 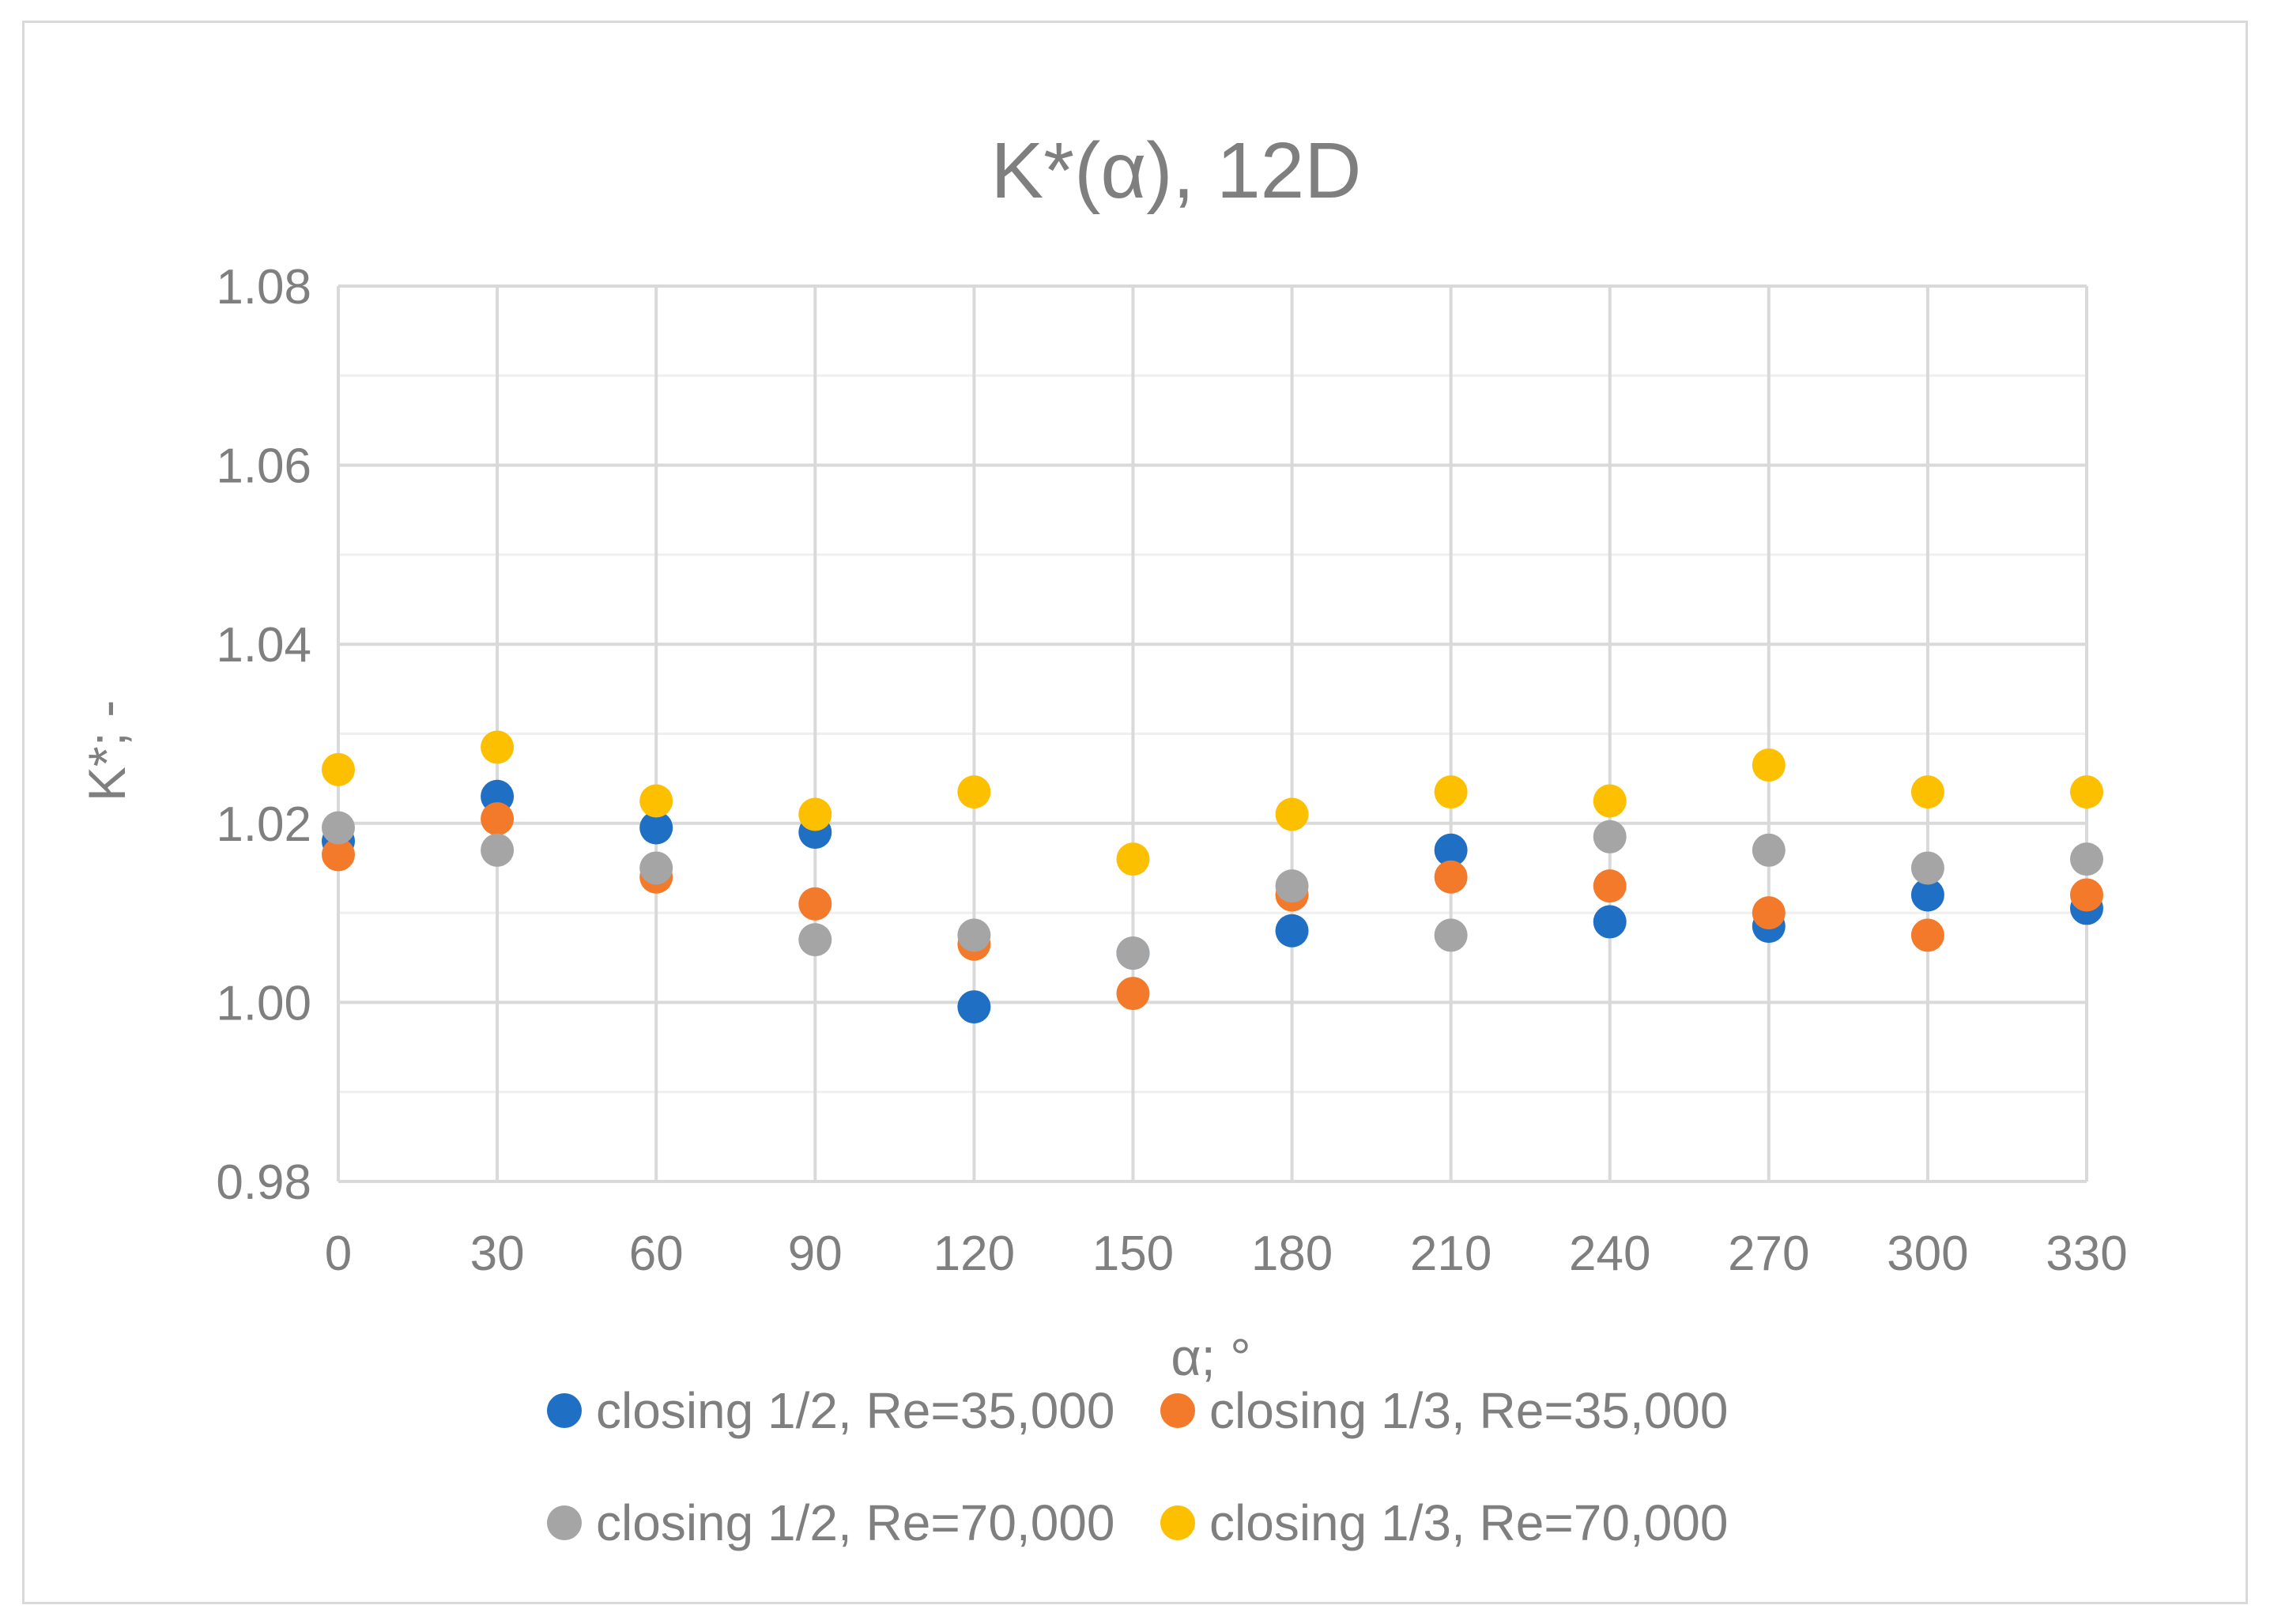 What do you see at coordinates (263, 466) in the screenshot?
I see `y-tick-label: 1.06` at bounding box center [263, 466].